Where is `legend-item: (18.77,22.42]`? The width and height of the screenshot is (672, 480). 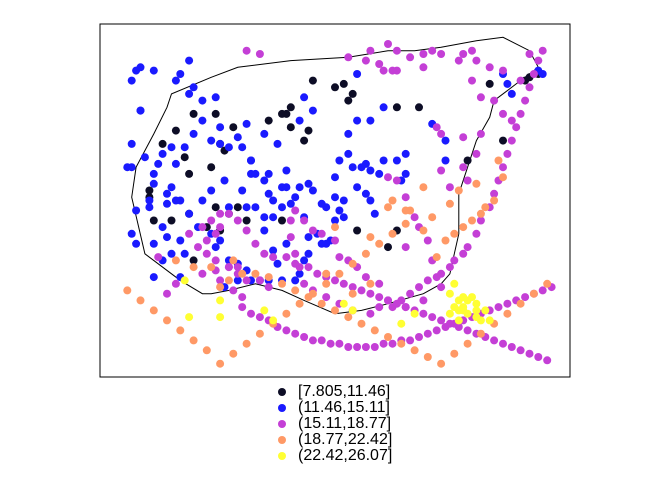 legend-item: (18.77,22.42] is located at coordinates (376, 440).